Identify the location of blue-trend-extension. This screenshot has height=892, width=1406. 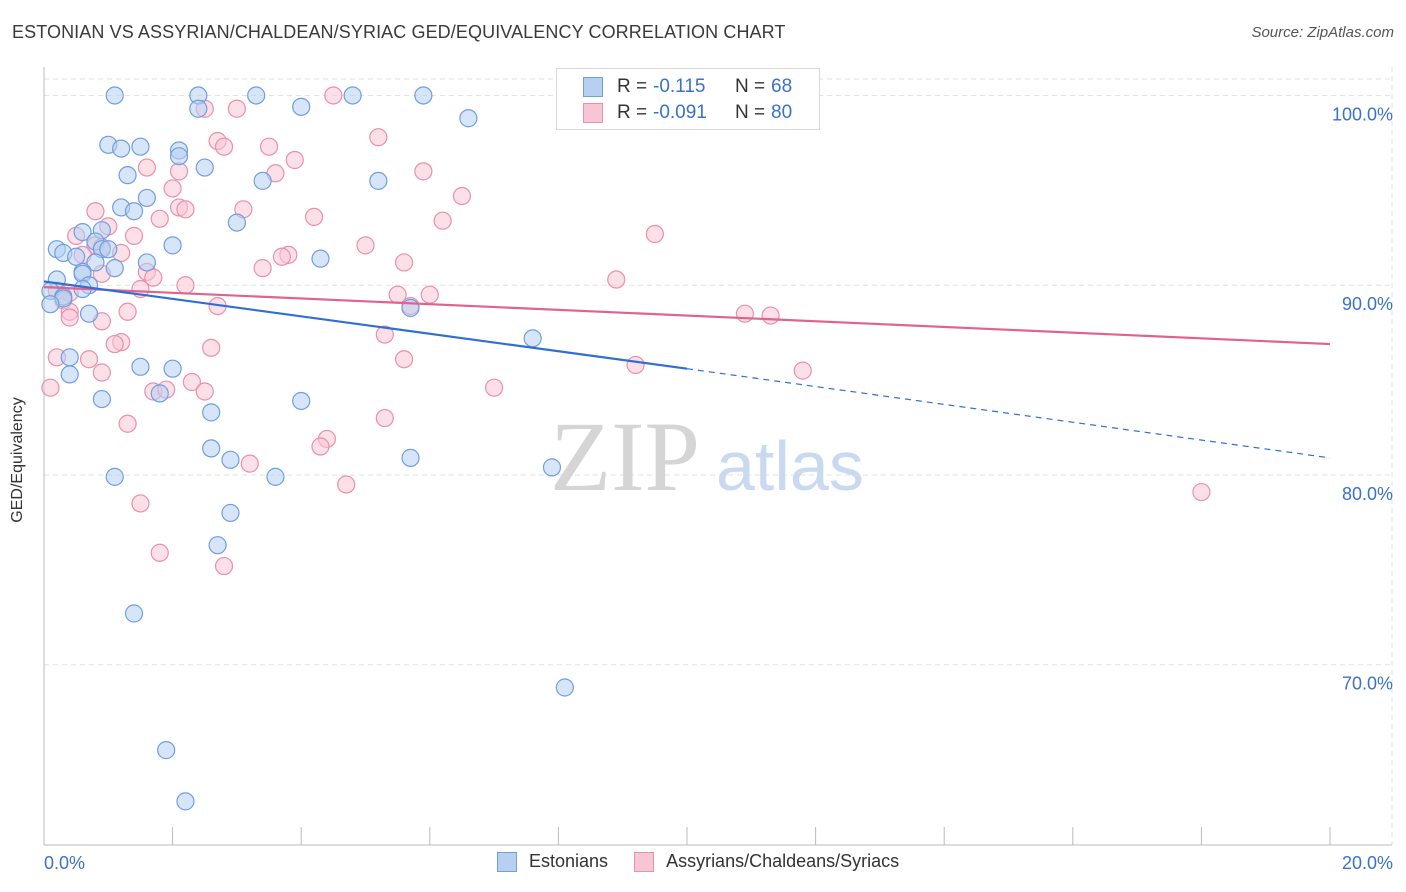
(1008, 413).